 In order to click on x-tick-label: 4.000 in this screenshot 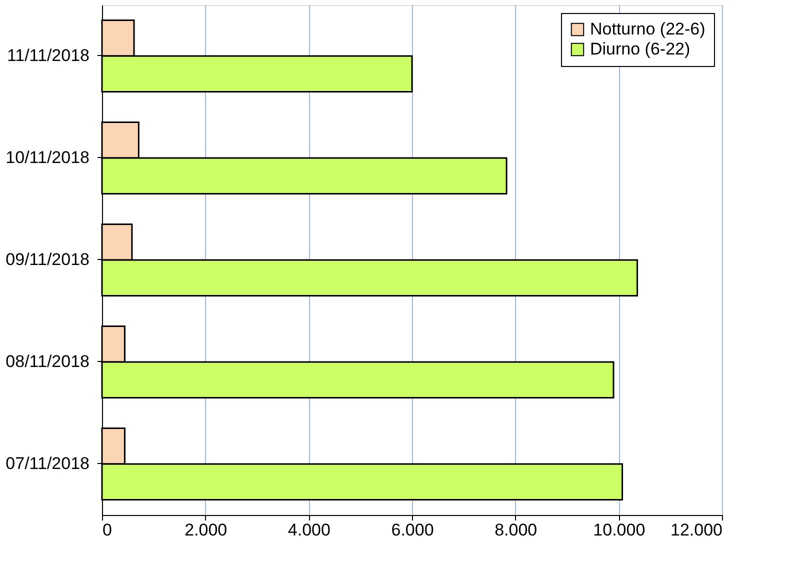, I will do `click(309, 530)`.